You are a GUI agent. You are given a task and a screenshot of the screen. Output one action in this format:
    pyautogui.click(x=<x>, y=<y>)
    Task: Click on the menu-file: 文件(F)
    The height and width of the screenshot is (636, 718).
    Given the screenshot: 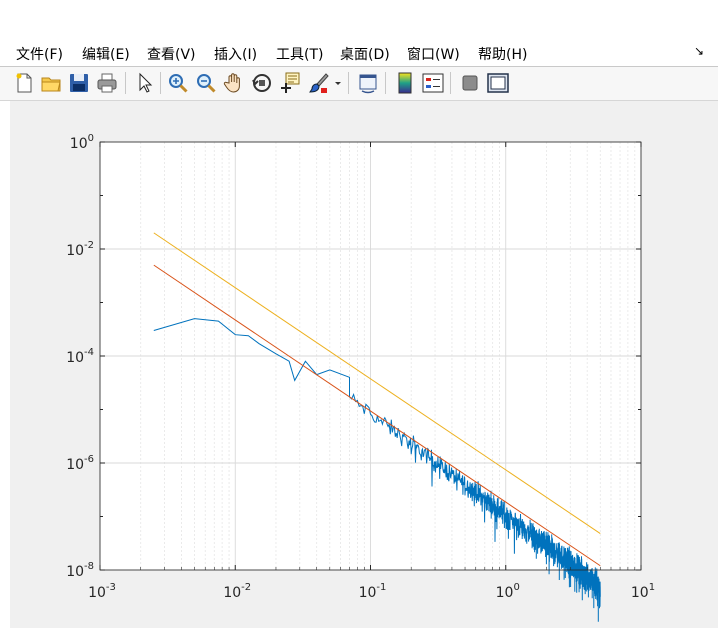 What is the action you would take?
    pyautogui.click(x=39, y=55)
    